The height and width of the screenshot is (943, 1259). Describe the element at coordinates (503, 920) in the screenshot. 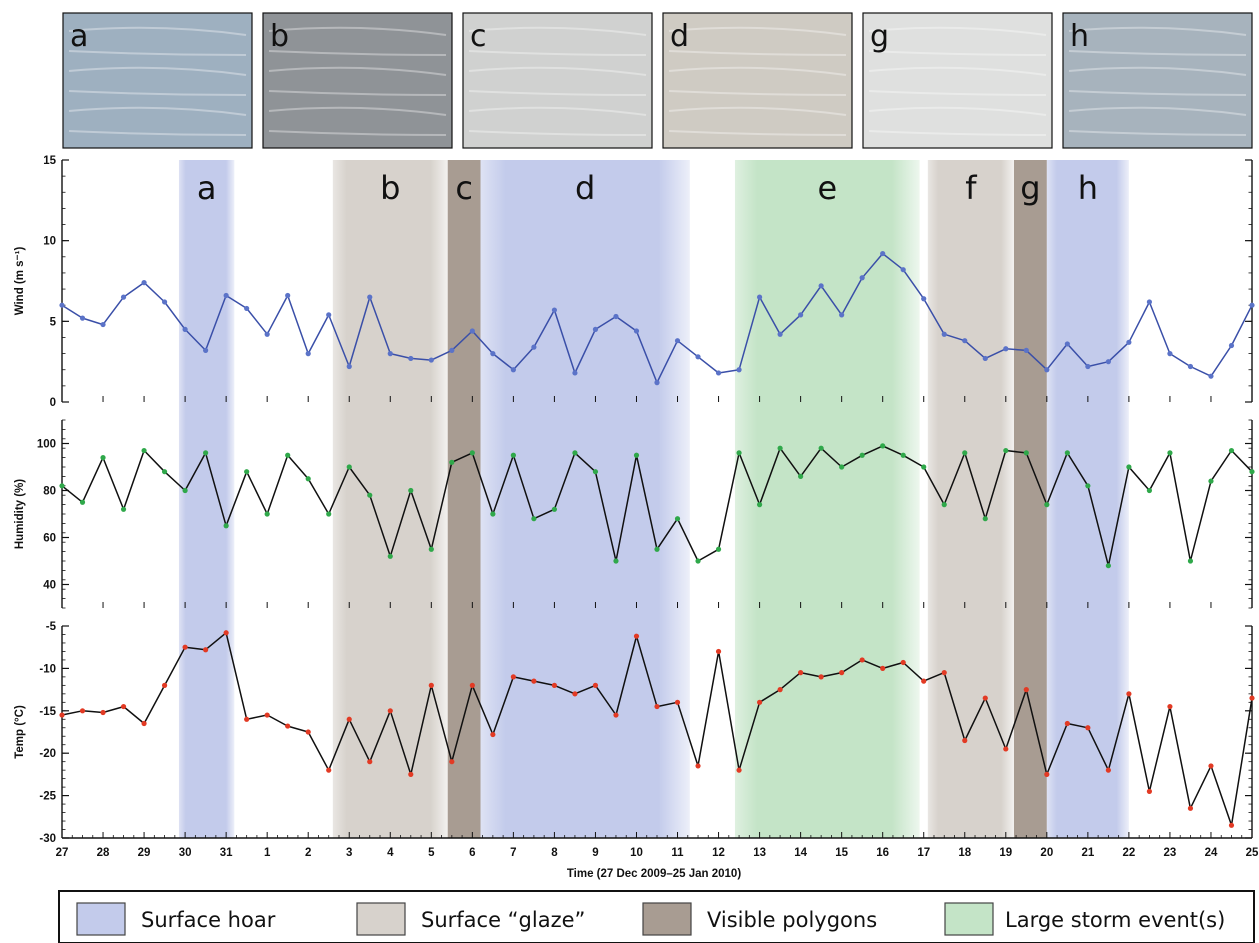

I see `legend-label: Surface “glaze”` at that location.